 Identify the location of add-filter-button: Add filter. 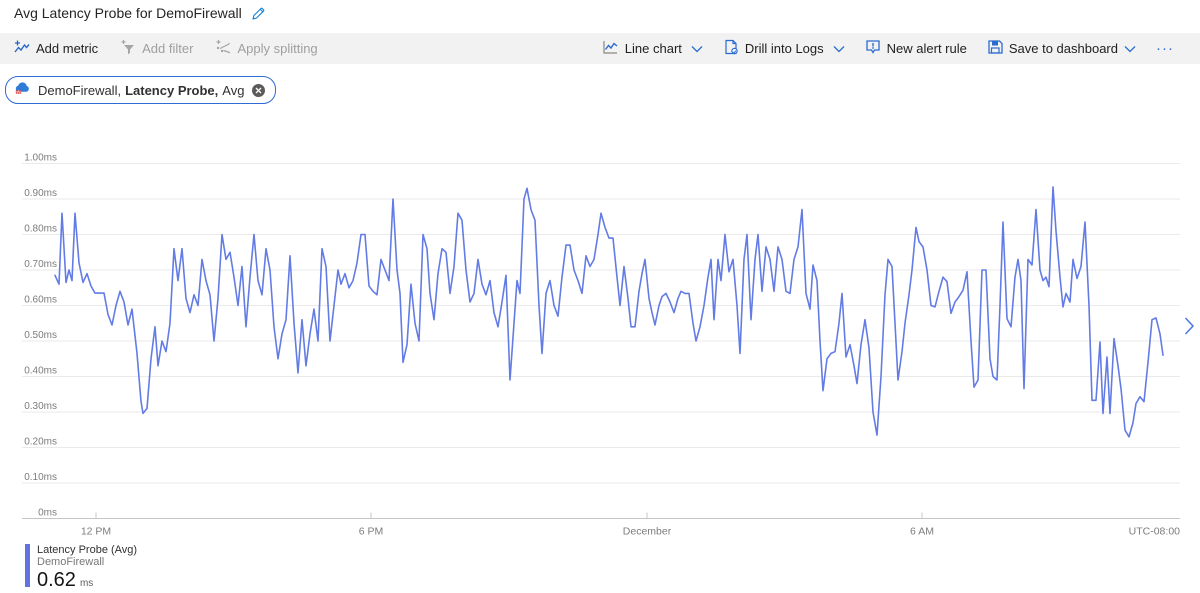
(156, 48).